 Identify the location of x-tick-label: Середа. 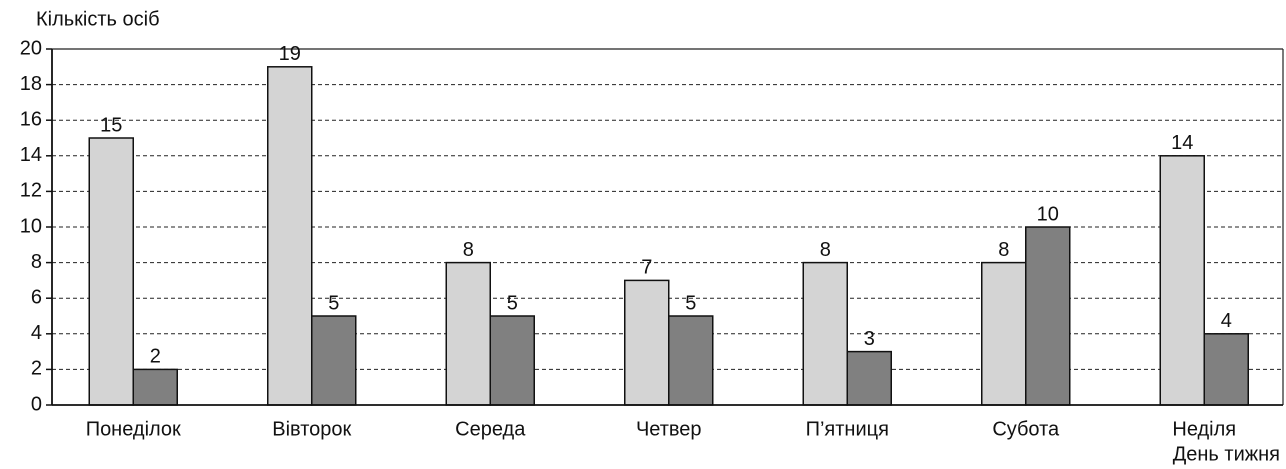
(490, 429).